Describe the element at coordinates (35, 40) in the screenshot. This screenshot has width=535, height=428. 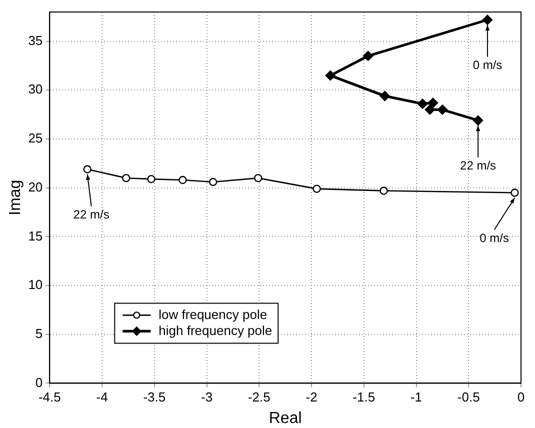
I see `y-tick-label: 35` at that location.